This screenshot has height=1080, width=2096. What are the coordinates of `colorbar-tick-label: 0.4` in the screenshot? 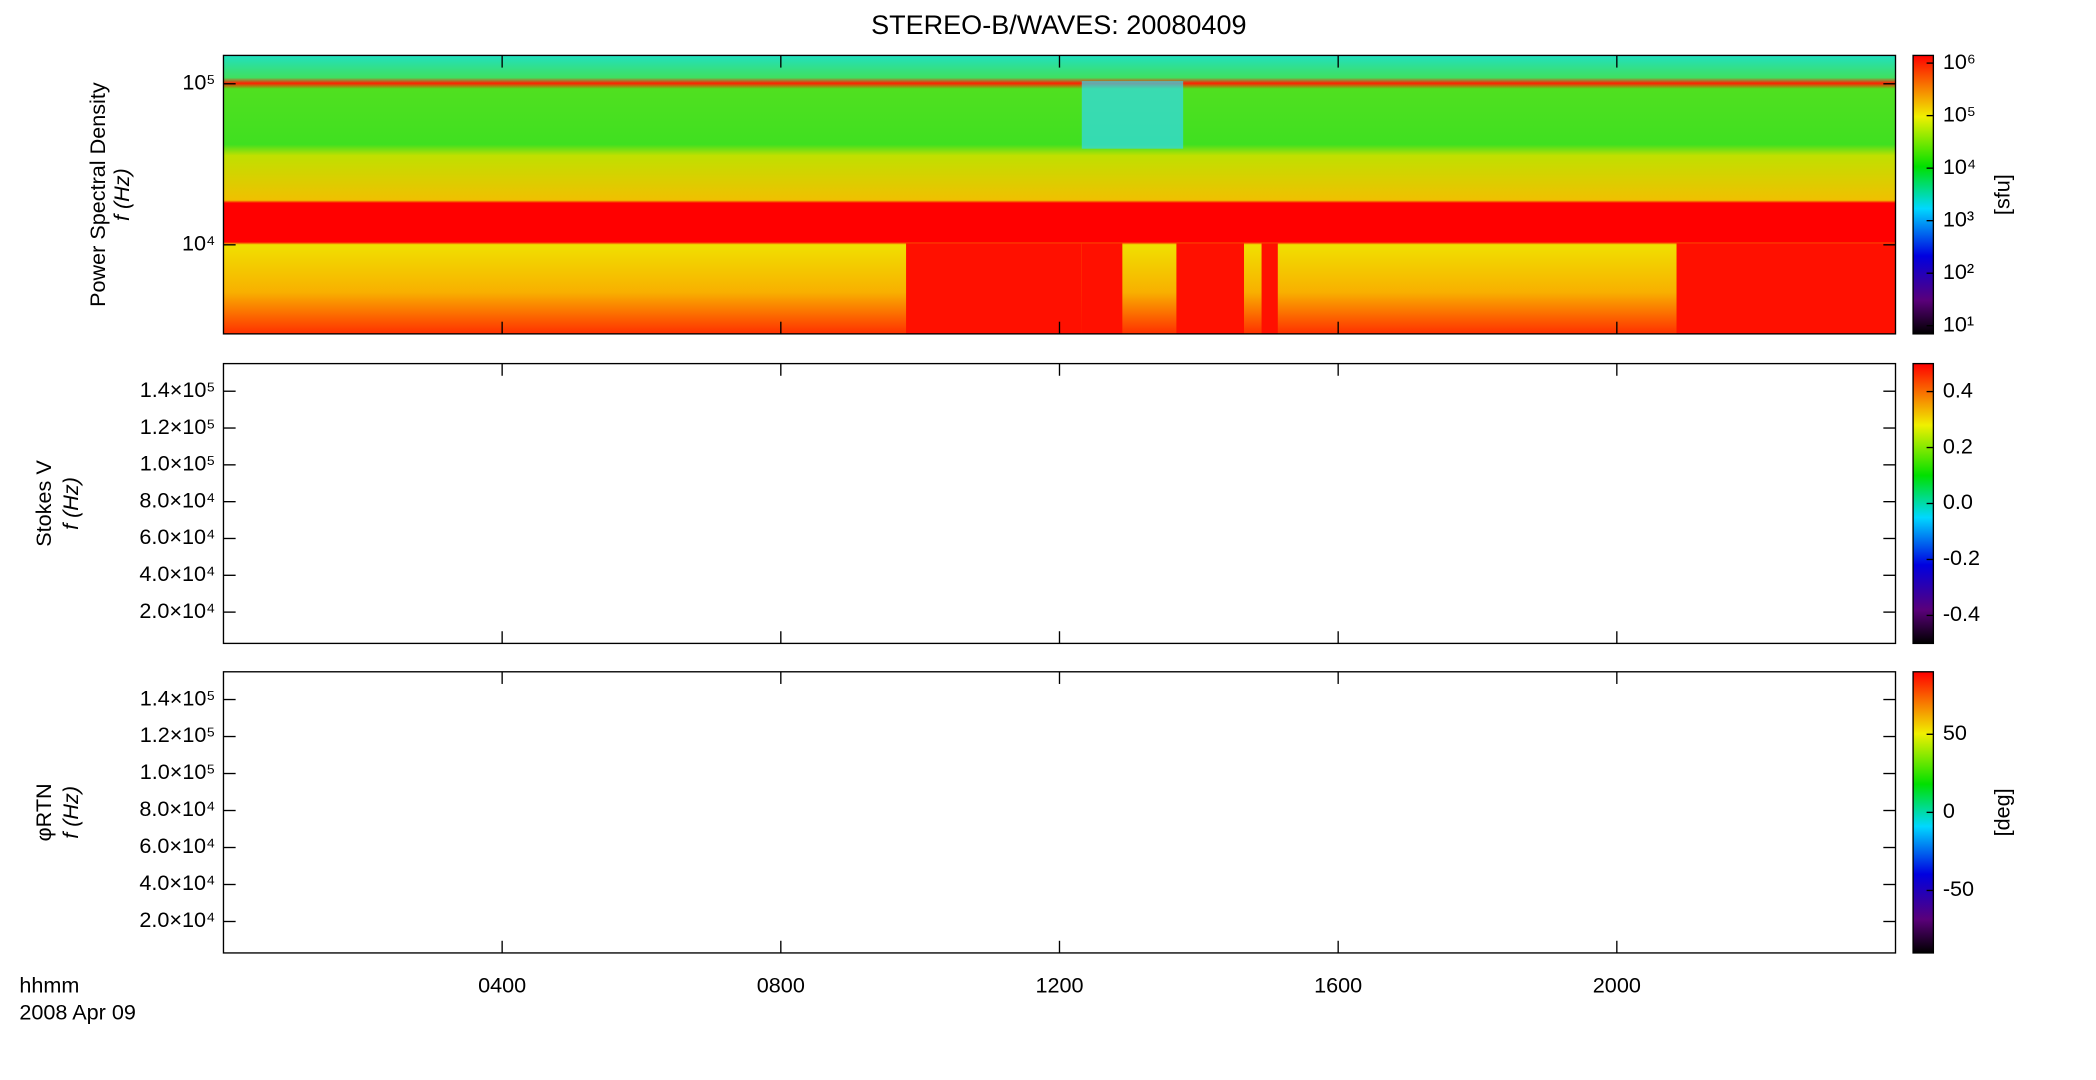 It's located at (1958, 389).